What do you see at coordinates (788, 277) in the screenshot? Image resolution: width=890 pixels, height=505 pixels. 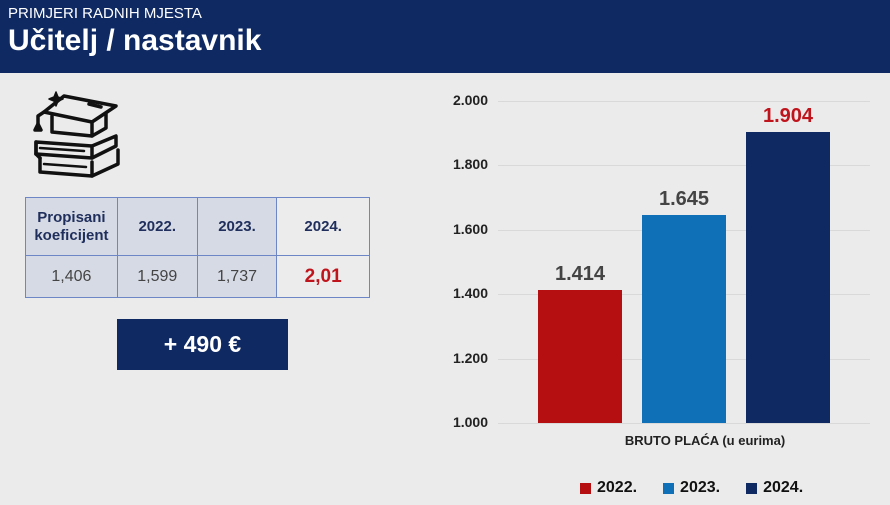 I see `bar-2024` at bounding box center [788, 277].